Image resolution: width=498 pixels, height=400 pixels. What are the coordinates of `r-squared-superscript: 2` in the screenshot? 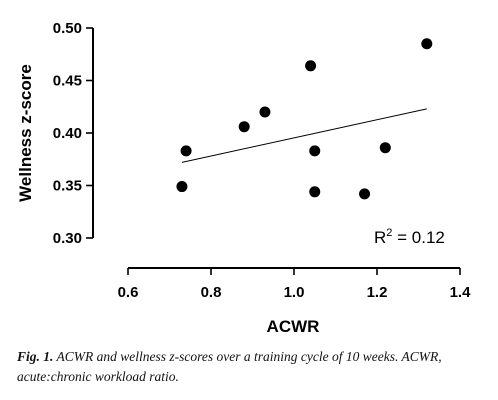 It's located at (389, 233).